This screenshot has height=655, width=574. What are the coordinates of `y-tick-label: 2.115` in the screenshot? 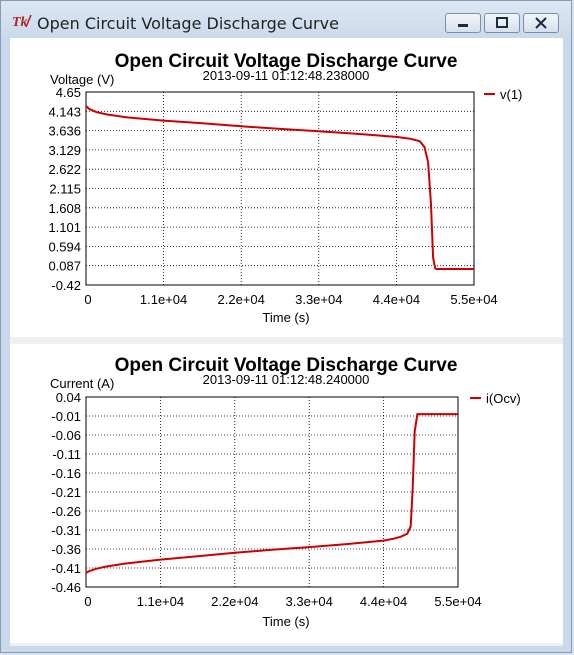 It's located at (65, 189).